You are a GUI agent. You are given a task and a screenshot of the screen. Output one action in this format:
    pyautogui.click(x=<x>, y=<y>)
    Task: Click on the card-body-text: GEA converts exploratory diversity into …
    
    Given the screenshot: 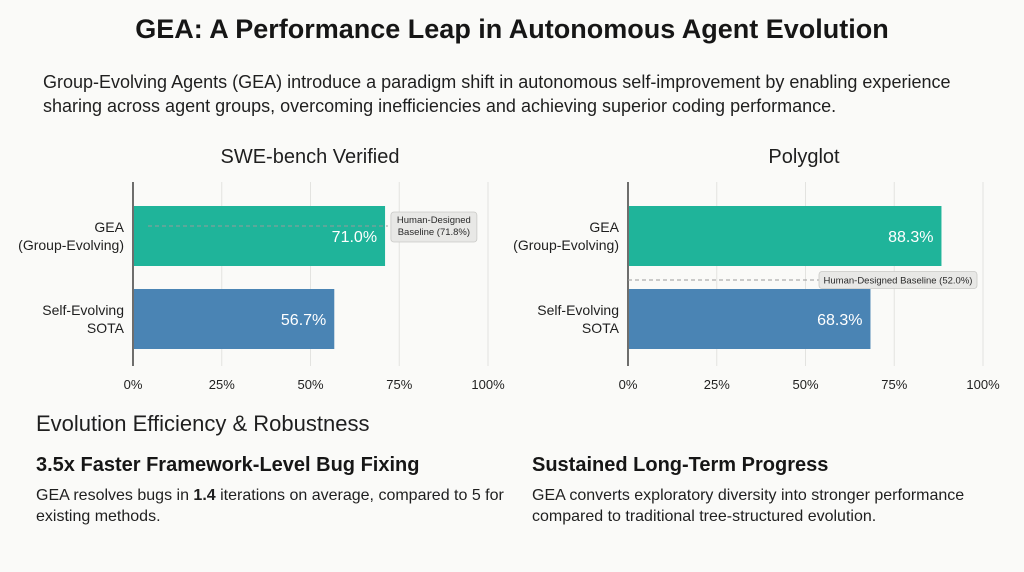 What is the action you would take?
    pyautogui.click(x=748, y=506)
    